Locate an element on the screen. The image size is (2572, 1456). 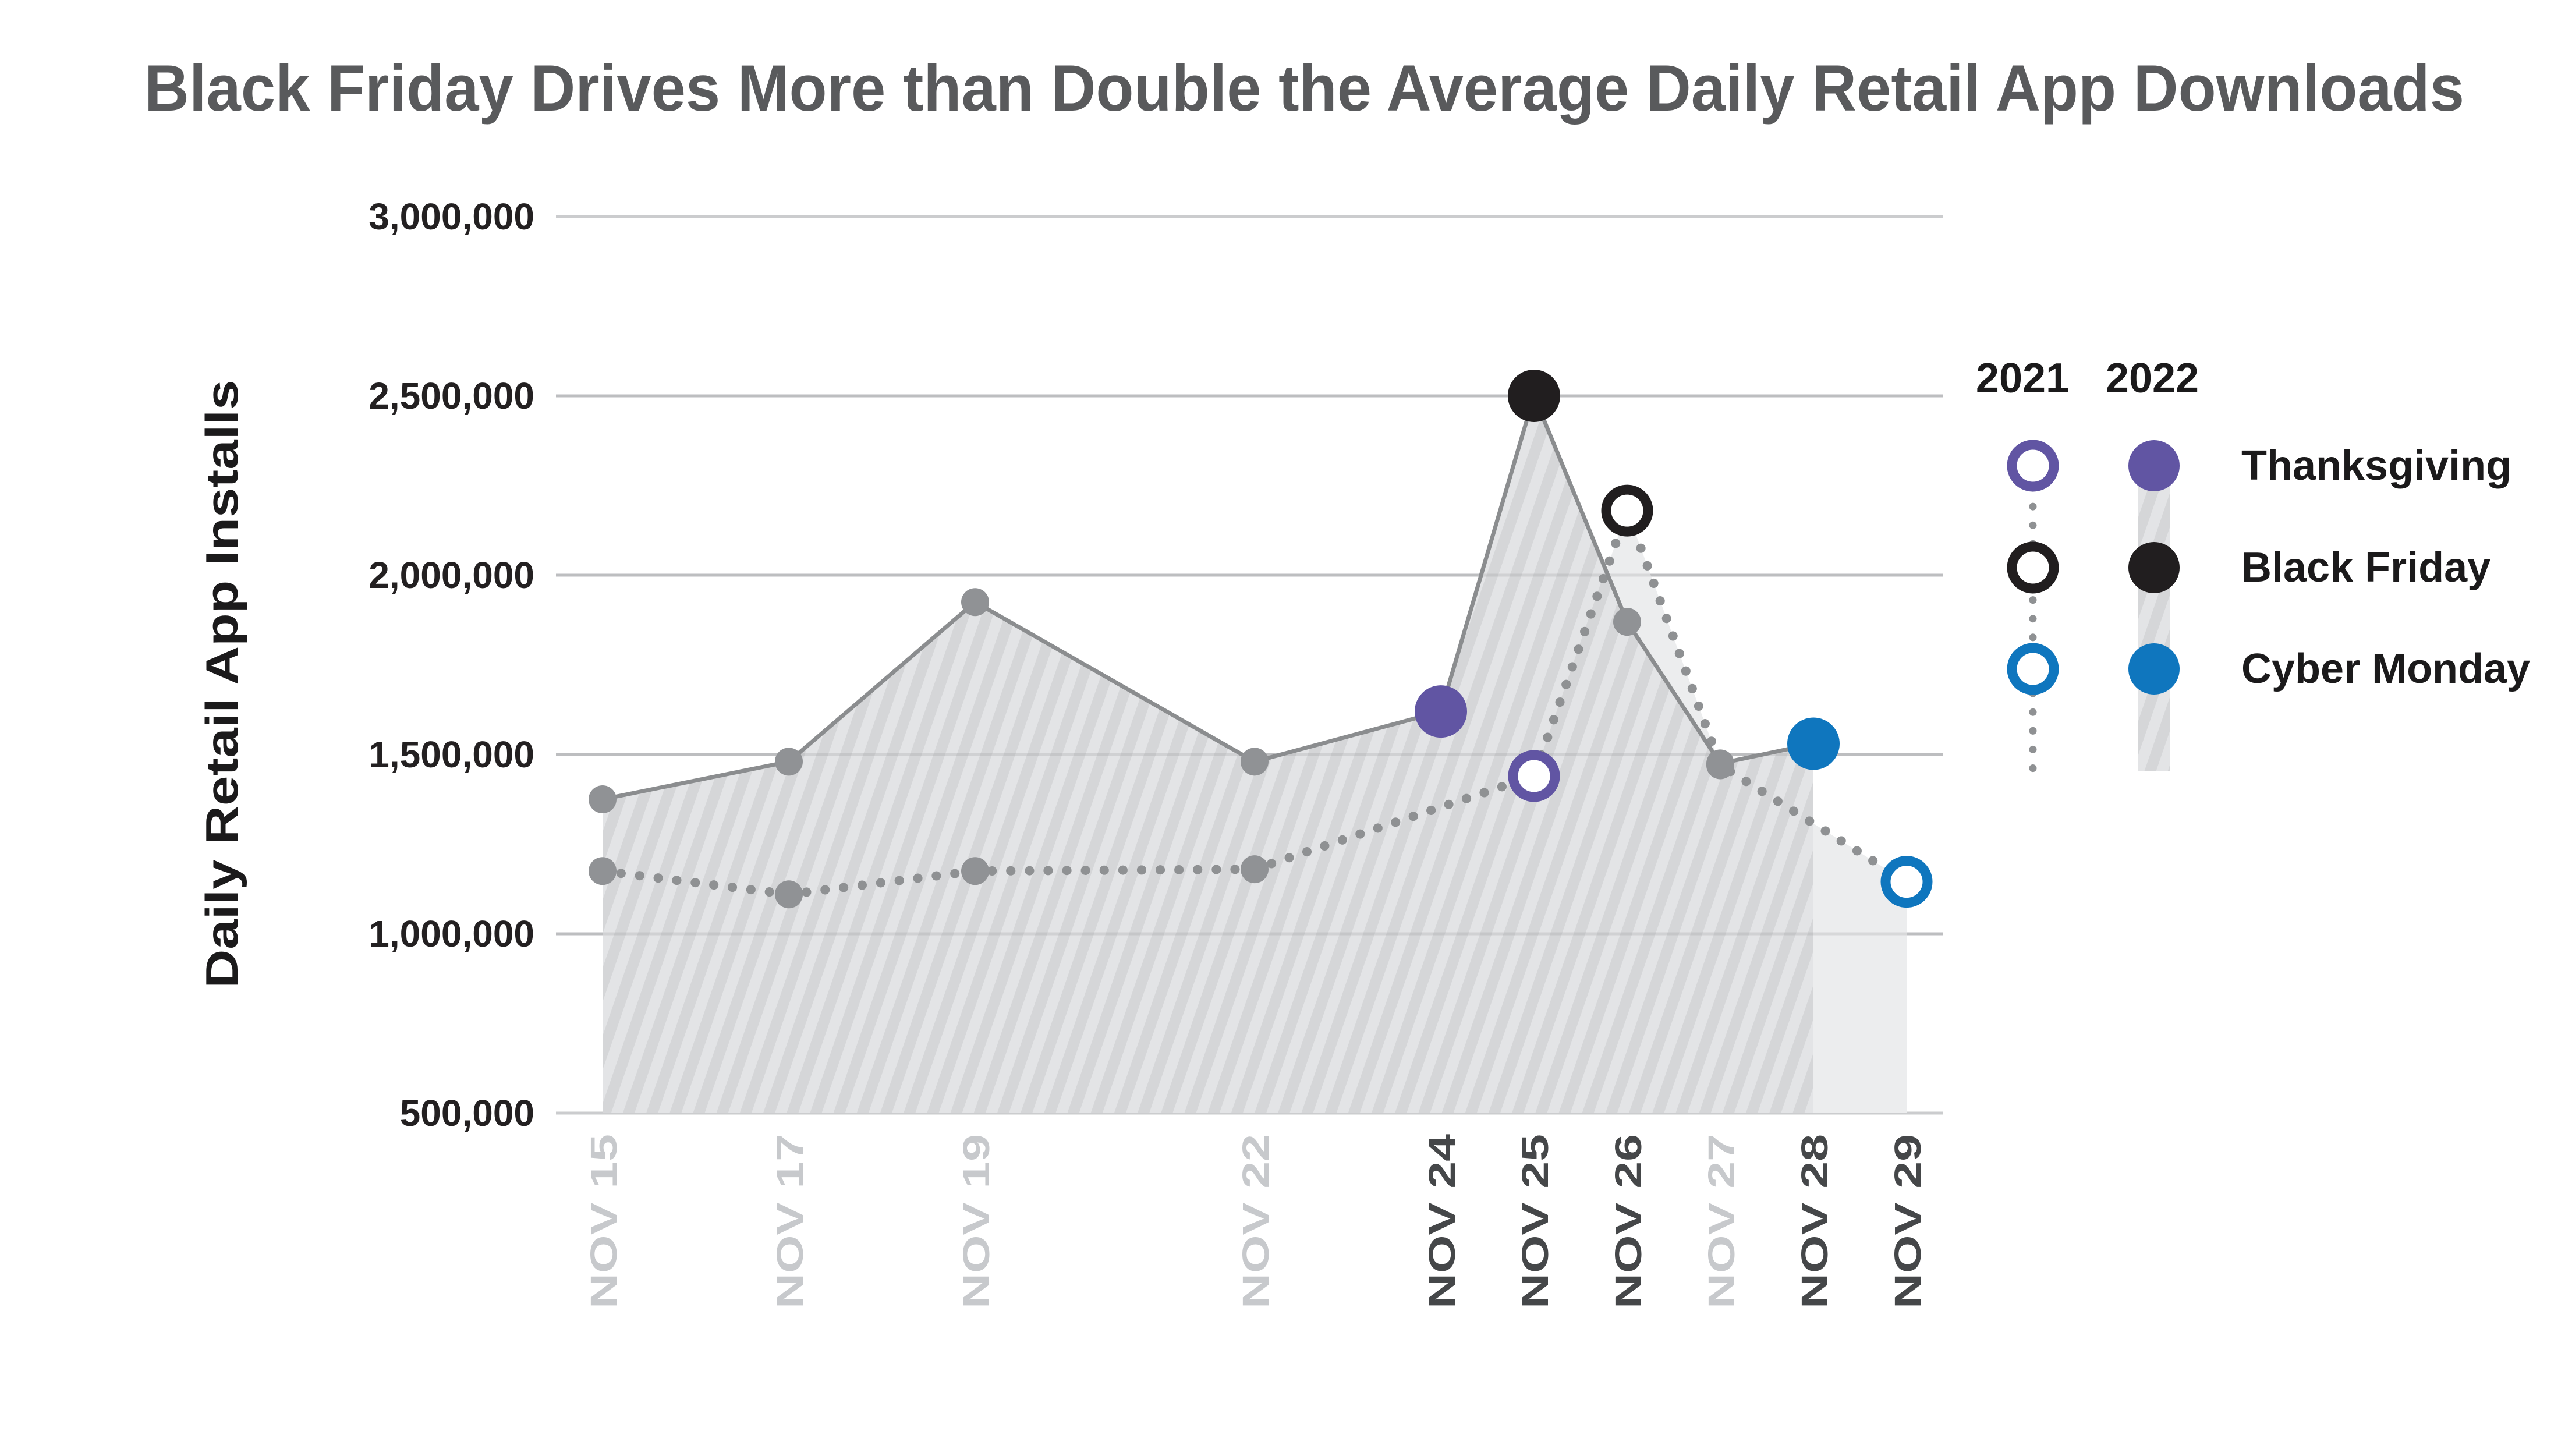
legend-thanksgiving-2022-marker is located at coordinates (2154, 465).